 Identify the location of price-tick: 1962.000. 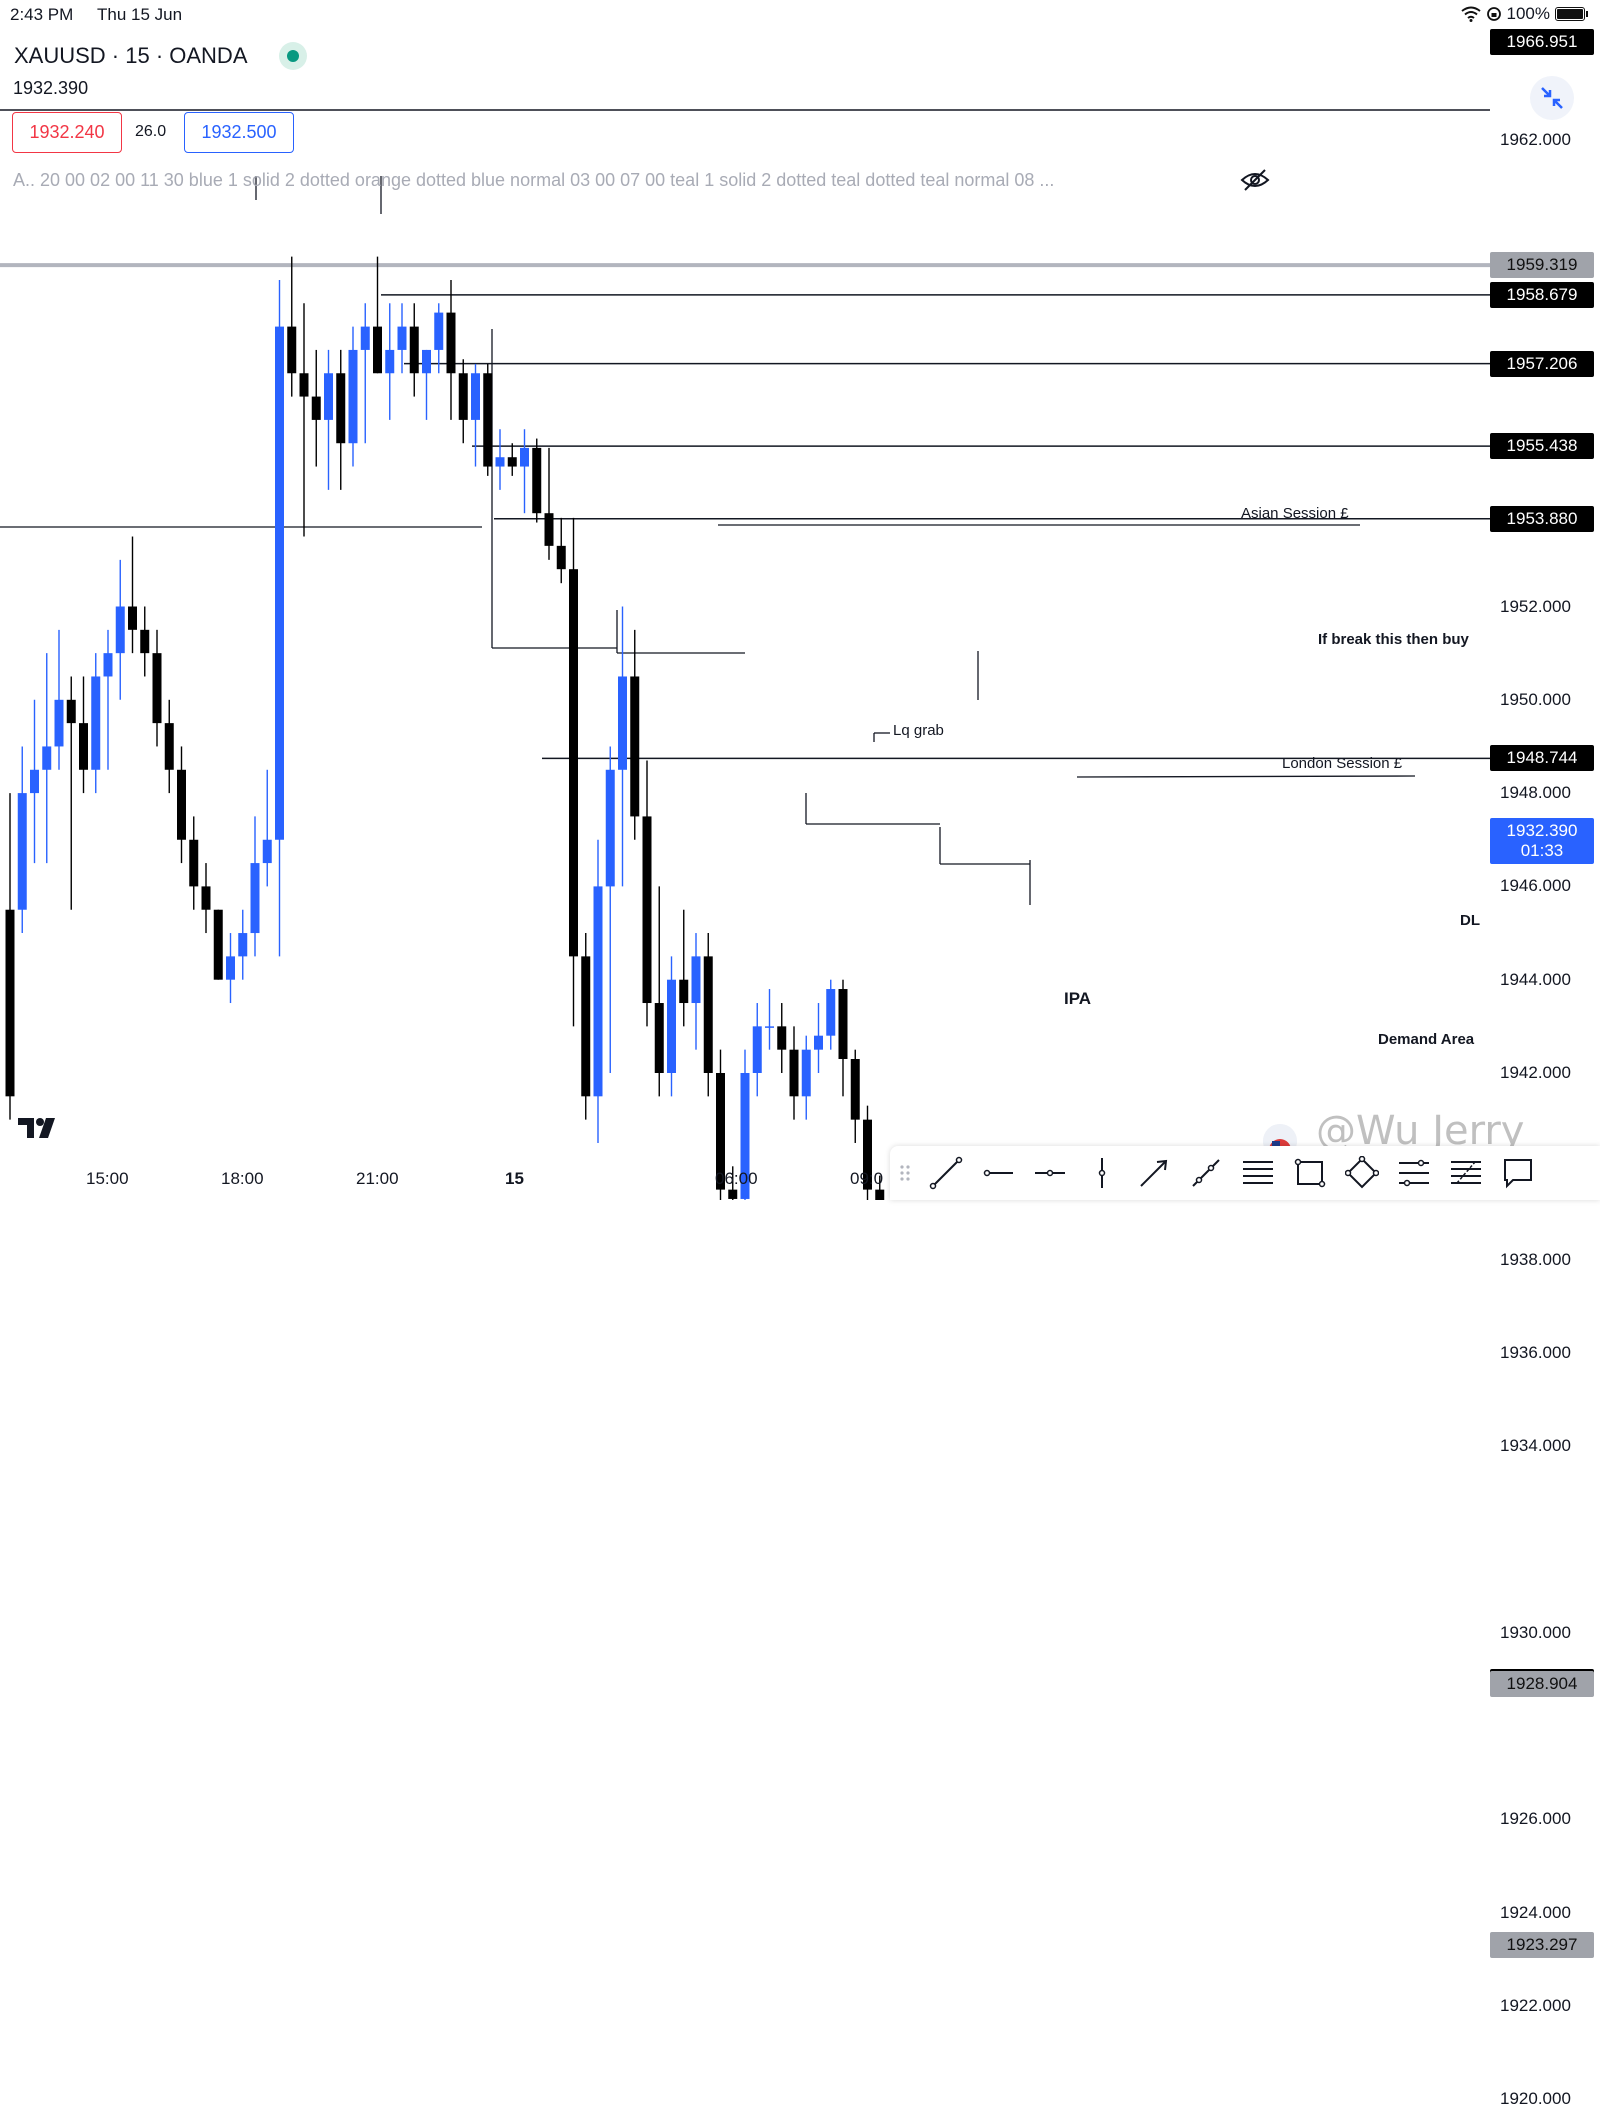
(1535, 139).